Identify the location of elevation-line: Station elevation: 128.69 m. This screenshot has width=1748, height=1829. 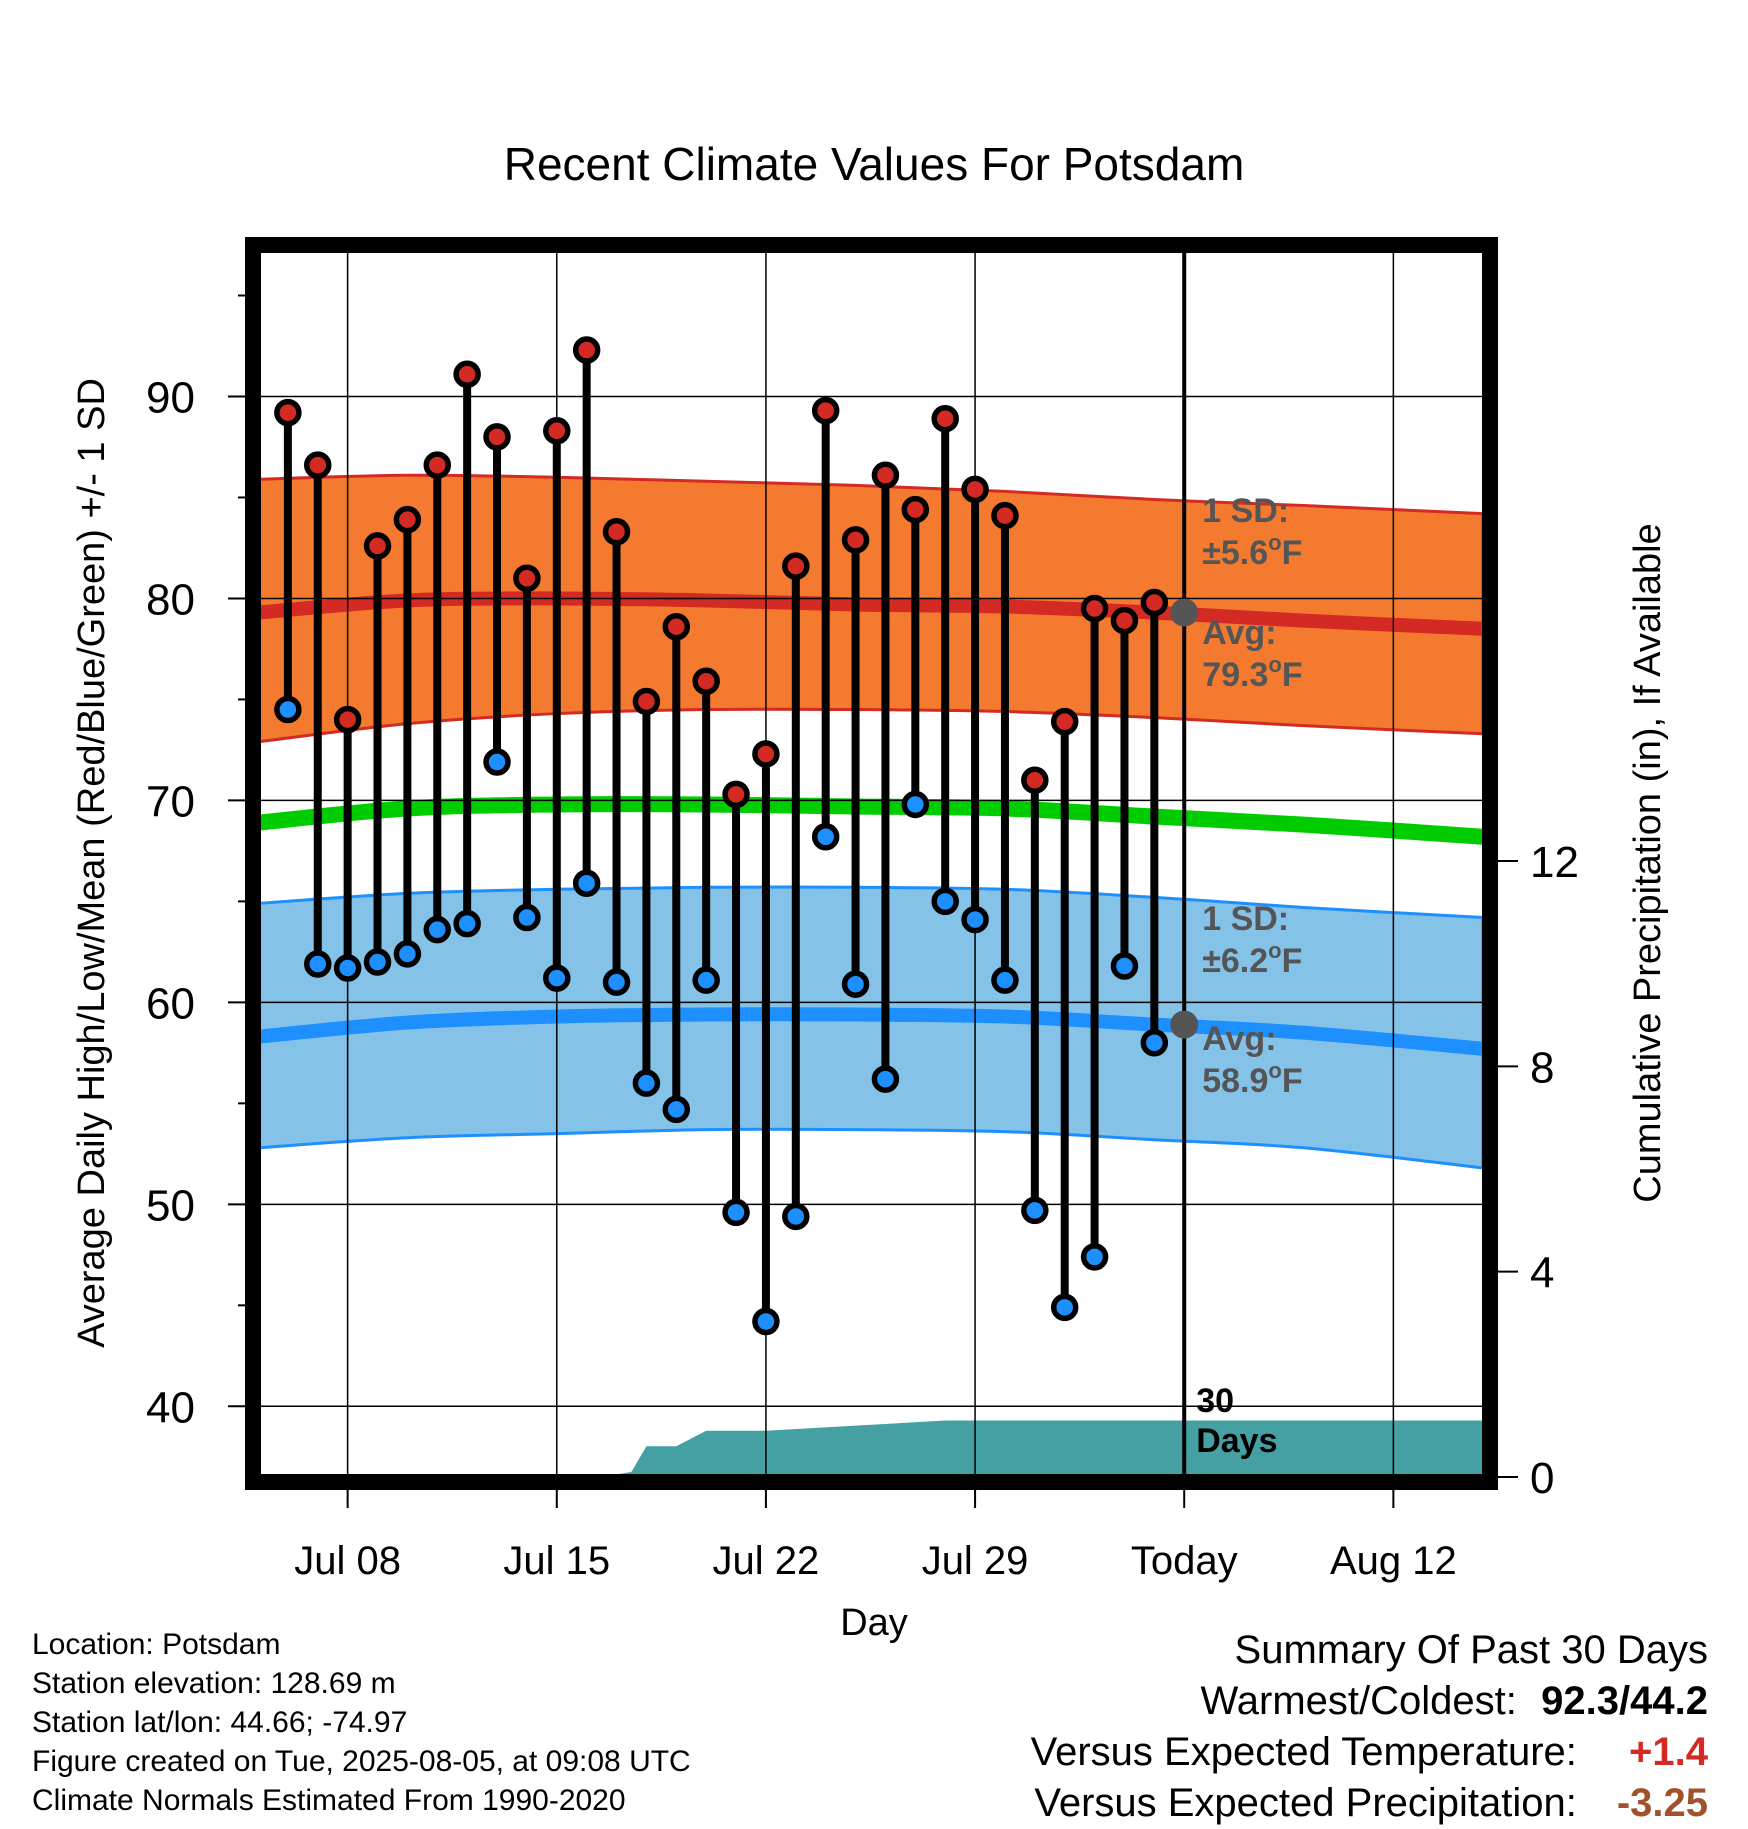
(214, 1683).